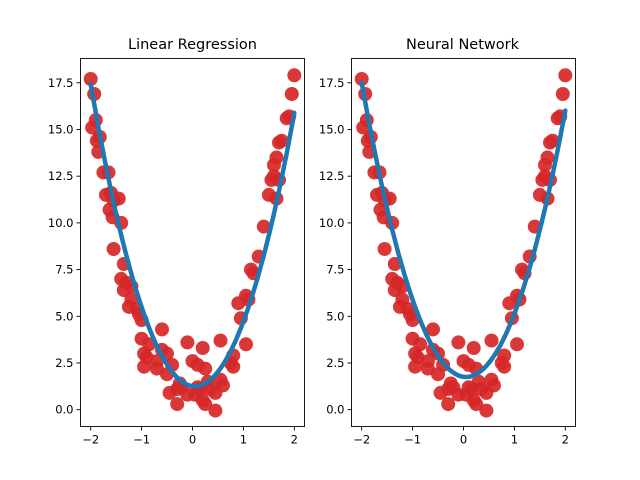  What do you see at coordinates (192, 45) in the screenshot?
I see `panel-title: Linear Regression` at bounding box center [192, 45].